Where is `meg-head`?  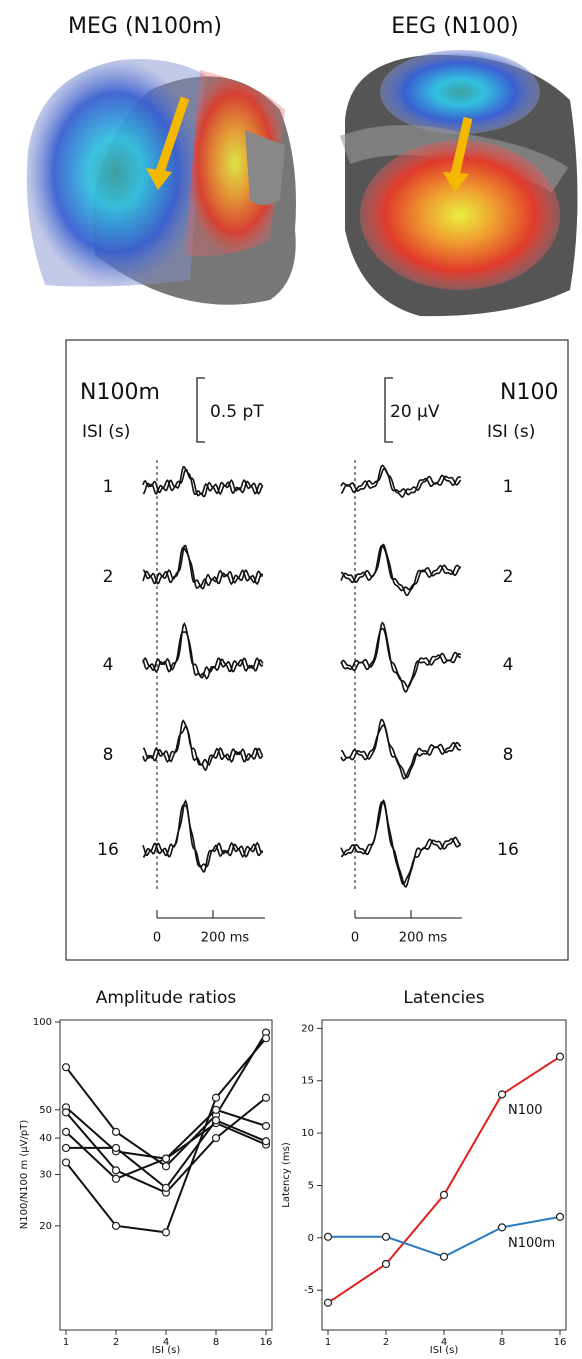 meg-head is located at coordinates (161, 182).